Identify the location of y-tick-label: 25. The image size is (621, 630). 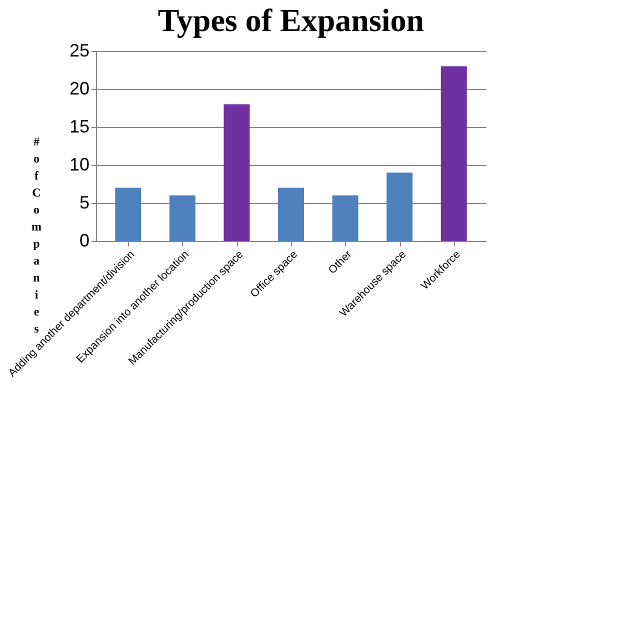
(79, 50).